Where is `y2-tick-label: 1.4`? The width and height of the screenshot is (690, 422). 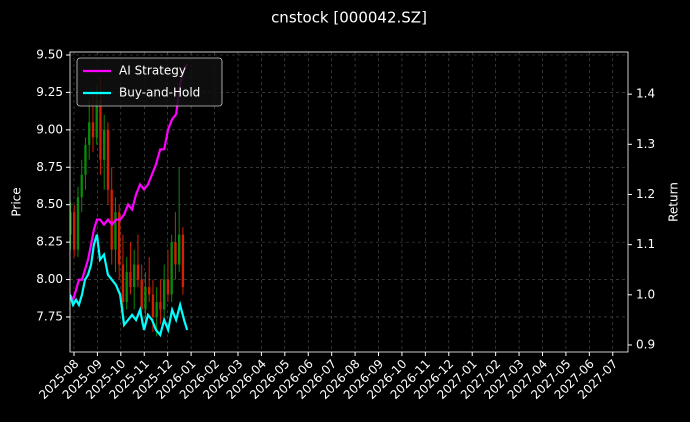 y2-tick-label: 1.4 is located at coordinates (645, 94).